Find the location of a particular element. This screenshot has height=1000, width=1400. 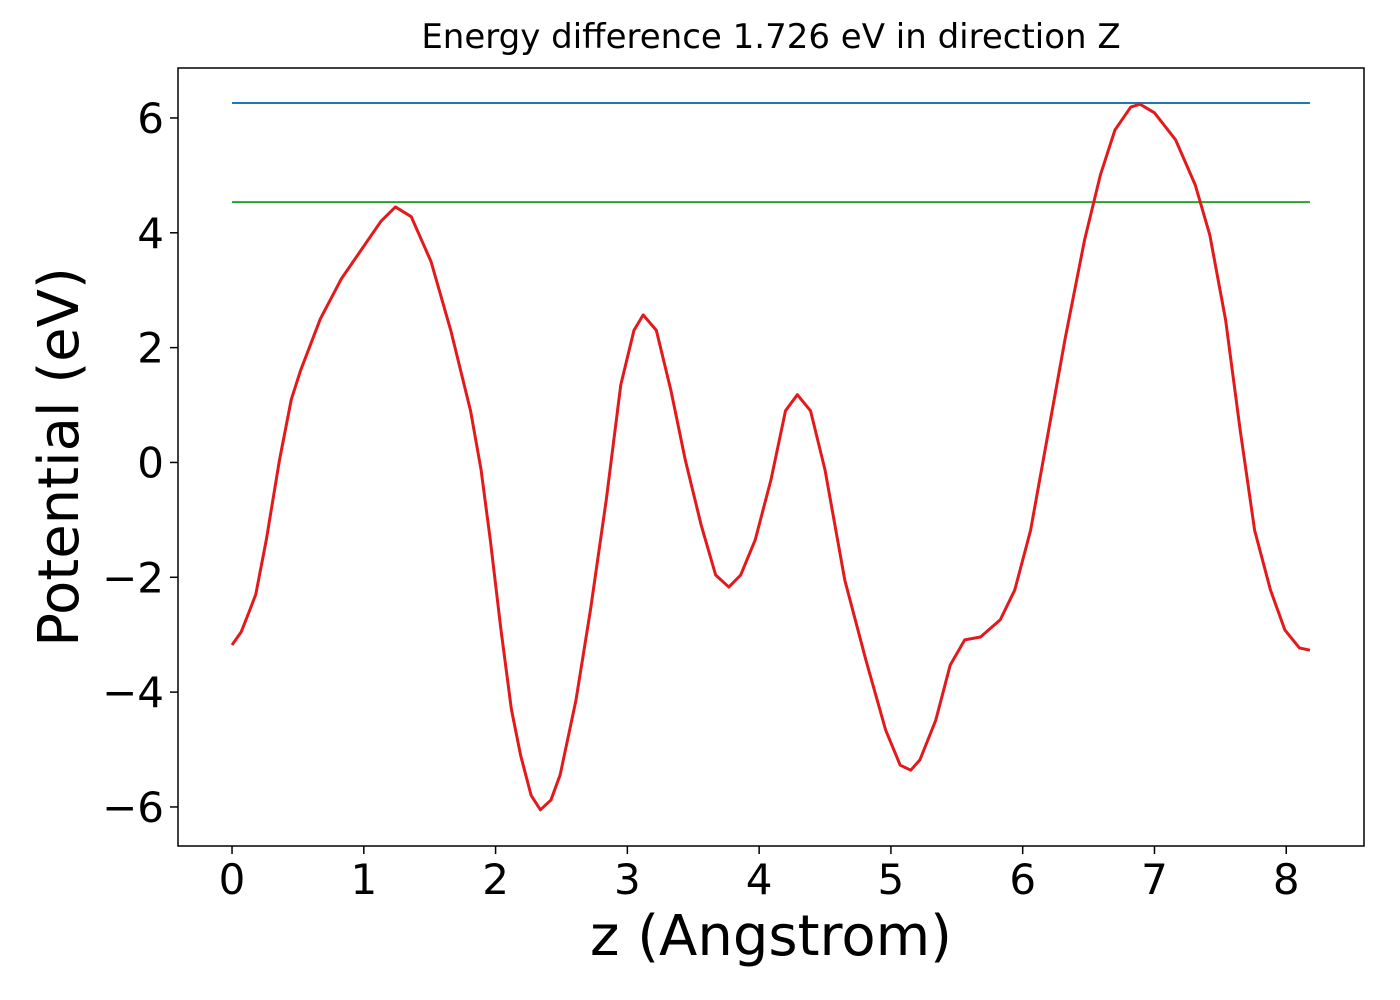

y-tick-label: −2 is located at coordinates (133, 577).